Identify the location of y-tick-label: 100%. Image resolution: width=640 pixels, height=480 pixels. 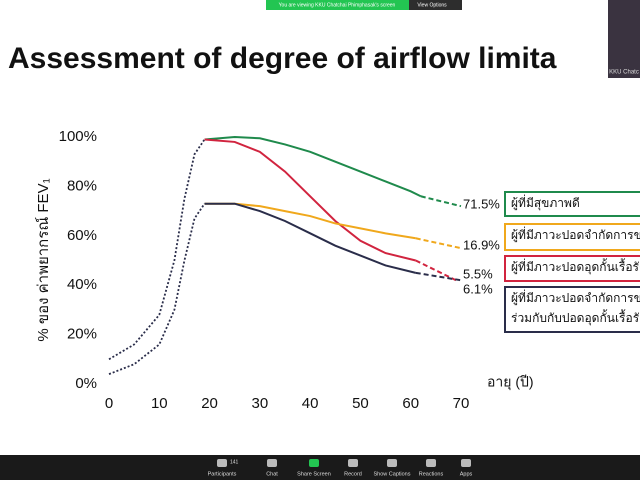
(78, 136).